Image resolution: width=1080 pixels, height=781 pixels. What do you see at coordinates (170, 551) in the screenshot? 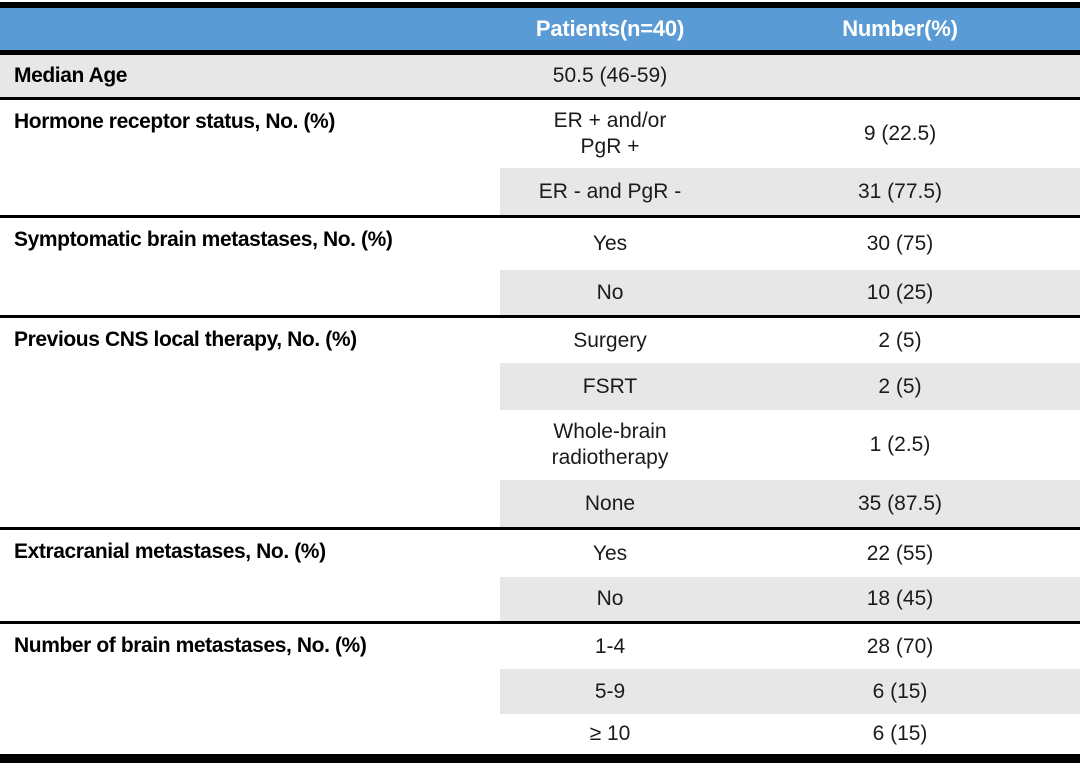
I see `category-label: Extracranial metastases, No. (%)` at bounding box center [170, 551].